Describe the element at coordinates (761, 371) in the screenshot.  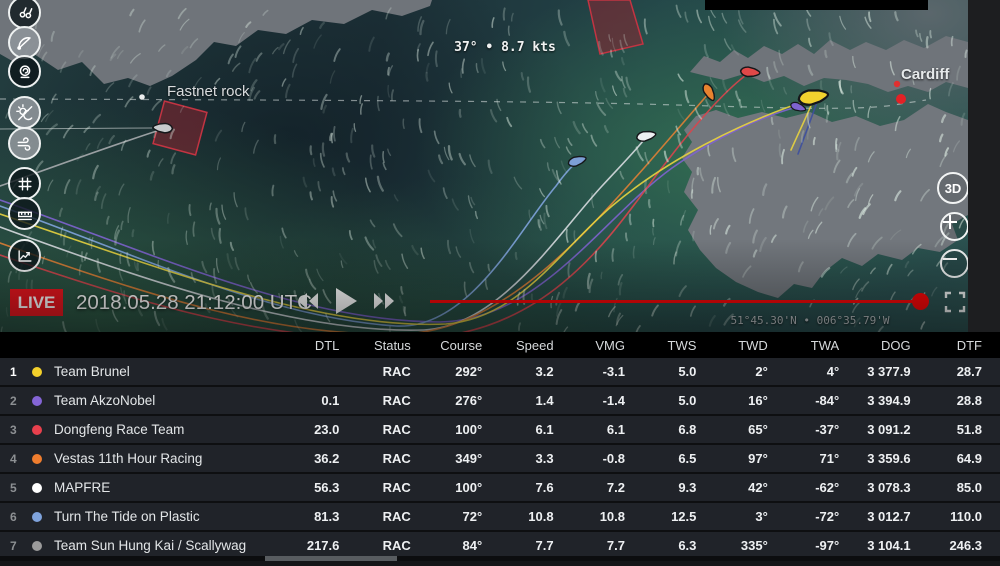
I see `cell-twd: 2°` at that location.